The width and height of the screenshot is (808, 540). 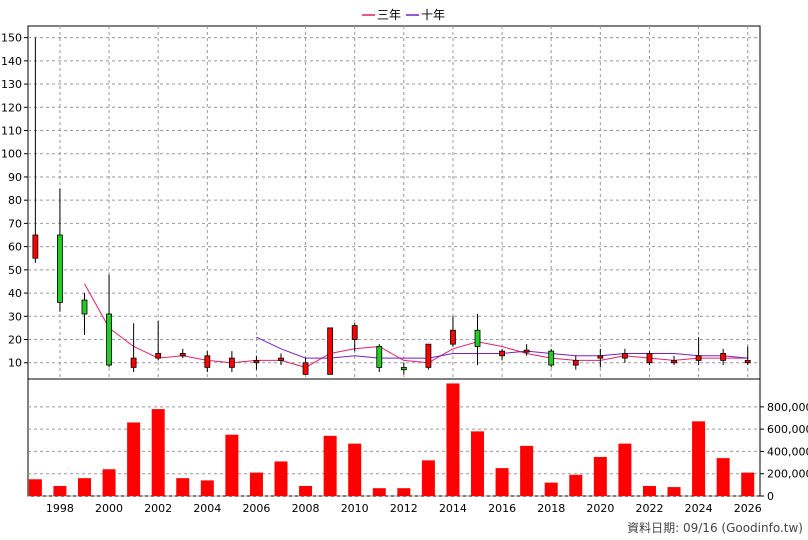 I want to click on x-tick-label: 2008, so click(x=306, y=508).